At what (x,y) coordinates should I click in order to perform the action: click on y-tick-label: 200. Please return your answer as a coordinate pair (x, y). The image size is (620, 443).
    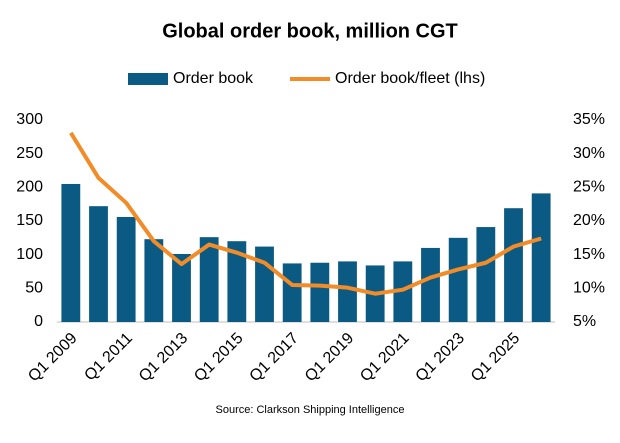
    Looking at the image, I should click on (29, 187).